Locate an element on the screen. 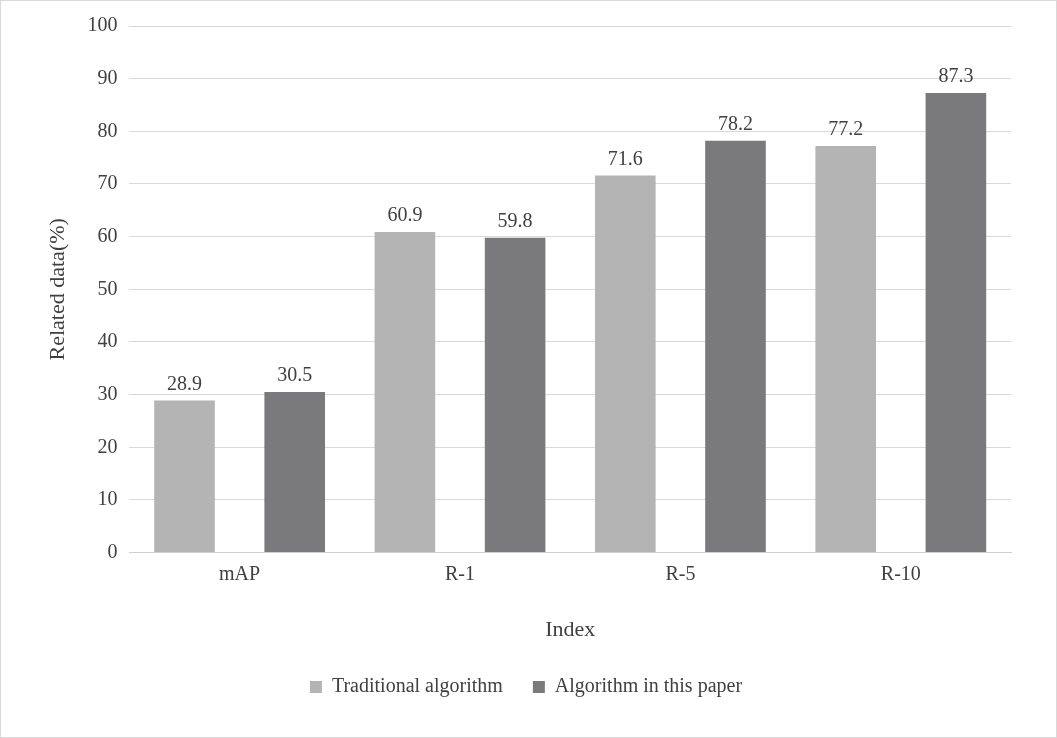 Image resolution: width=1057 pixels, height=738 pixels. legend-label: Algorithm in this paper is located at coordinates (648, 686).